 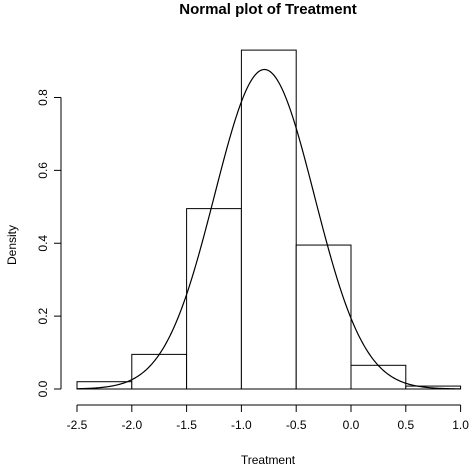 I want to click on y-axis: 0.0 0.2 0.4 0.6 0.8, so click(x=49, y=243).